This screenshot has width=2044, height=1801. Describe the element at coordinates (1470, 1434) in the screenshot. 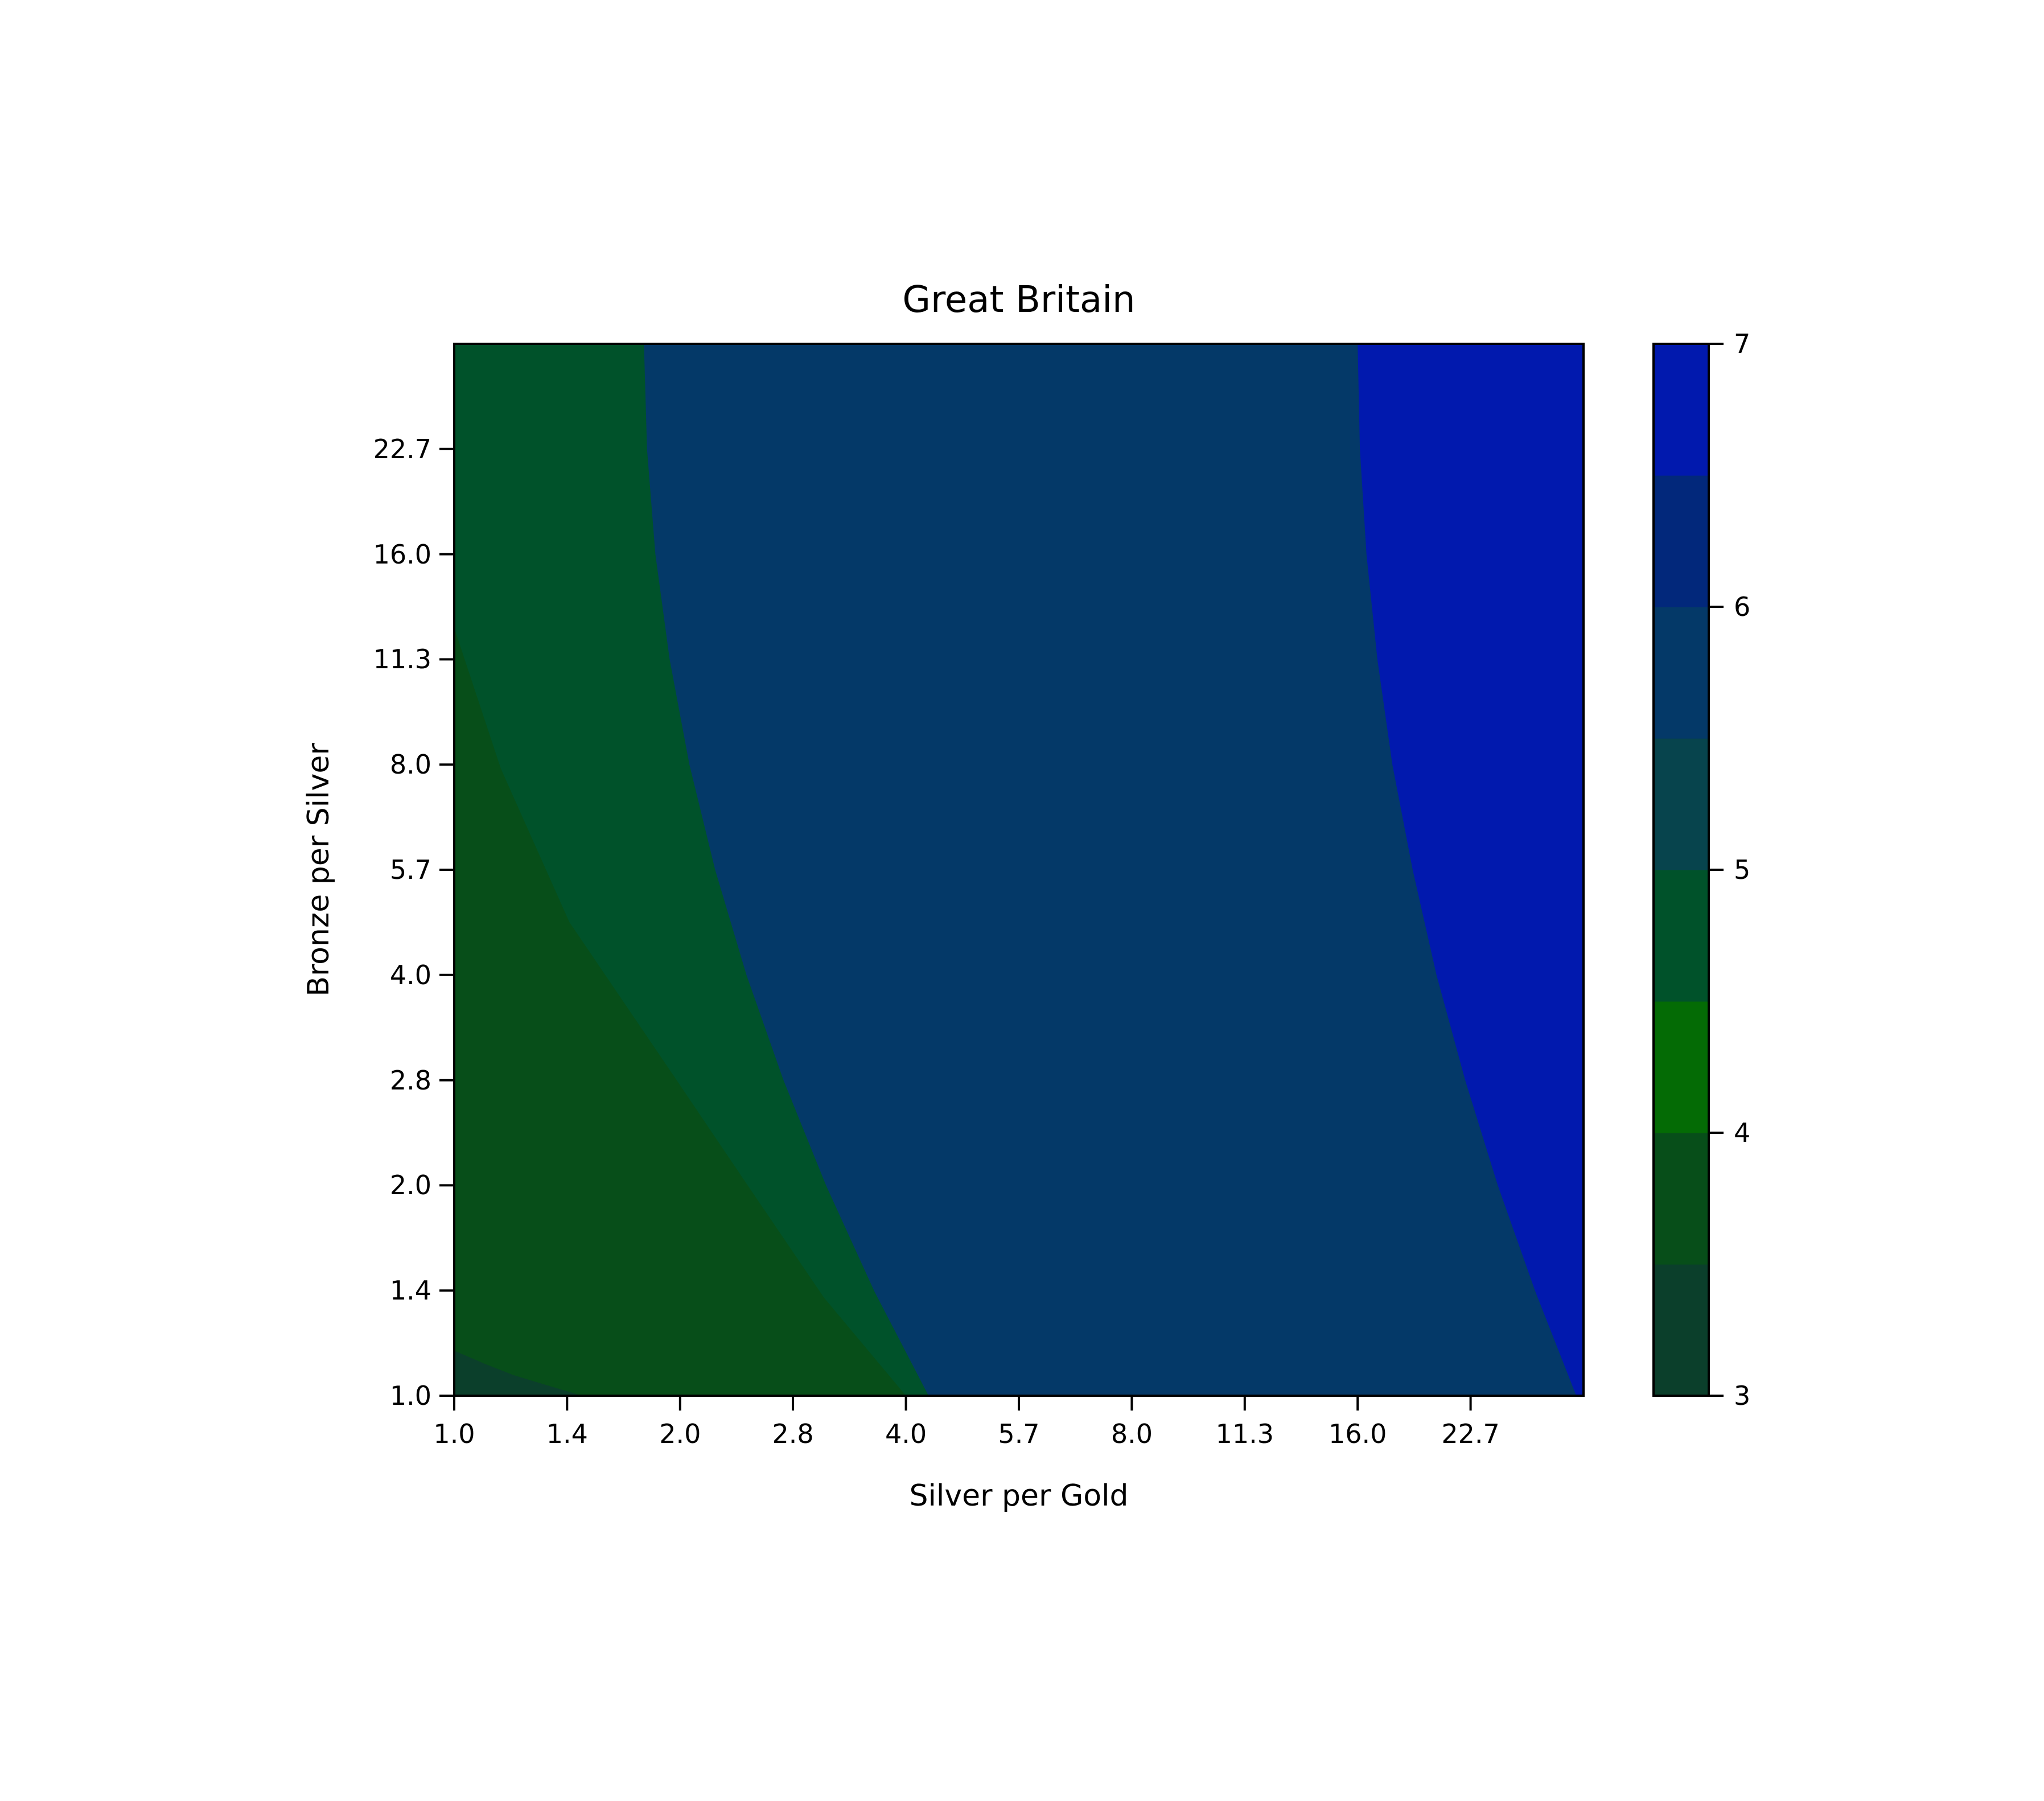

I see `x-tick-label: 22.7` at that location.